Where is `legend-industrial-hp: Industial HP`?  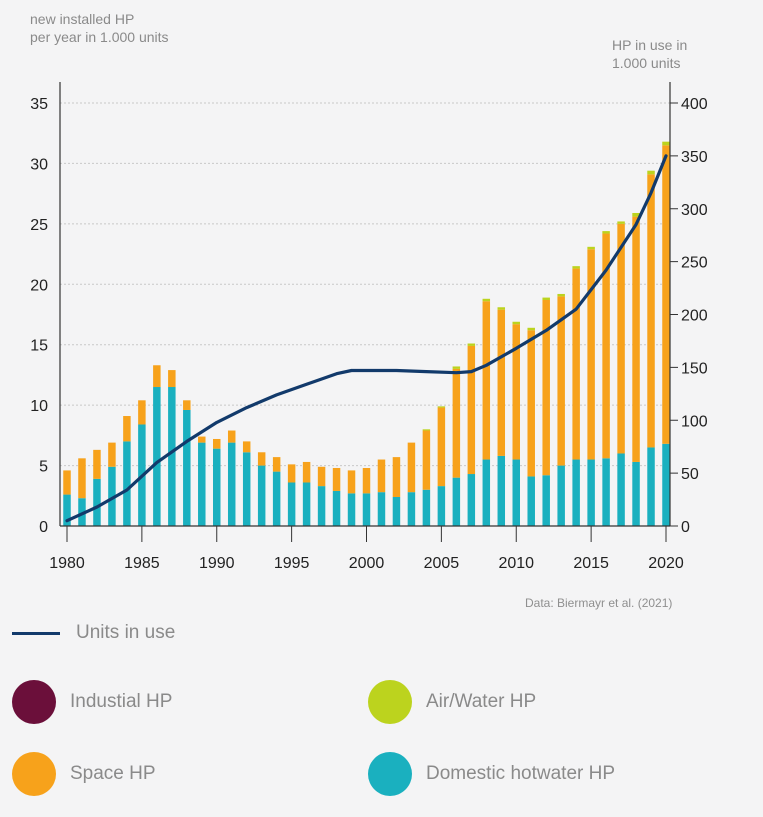 legend-industrial-hp: Industial HP is located at coordinates (92, 702).